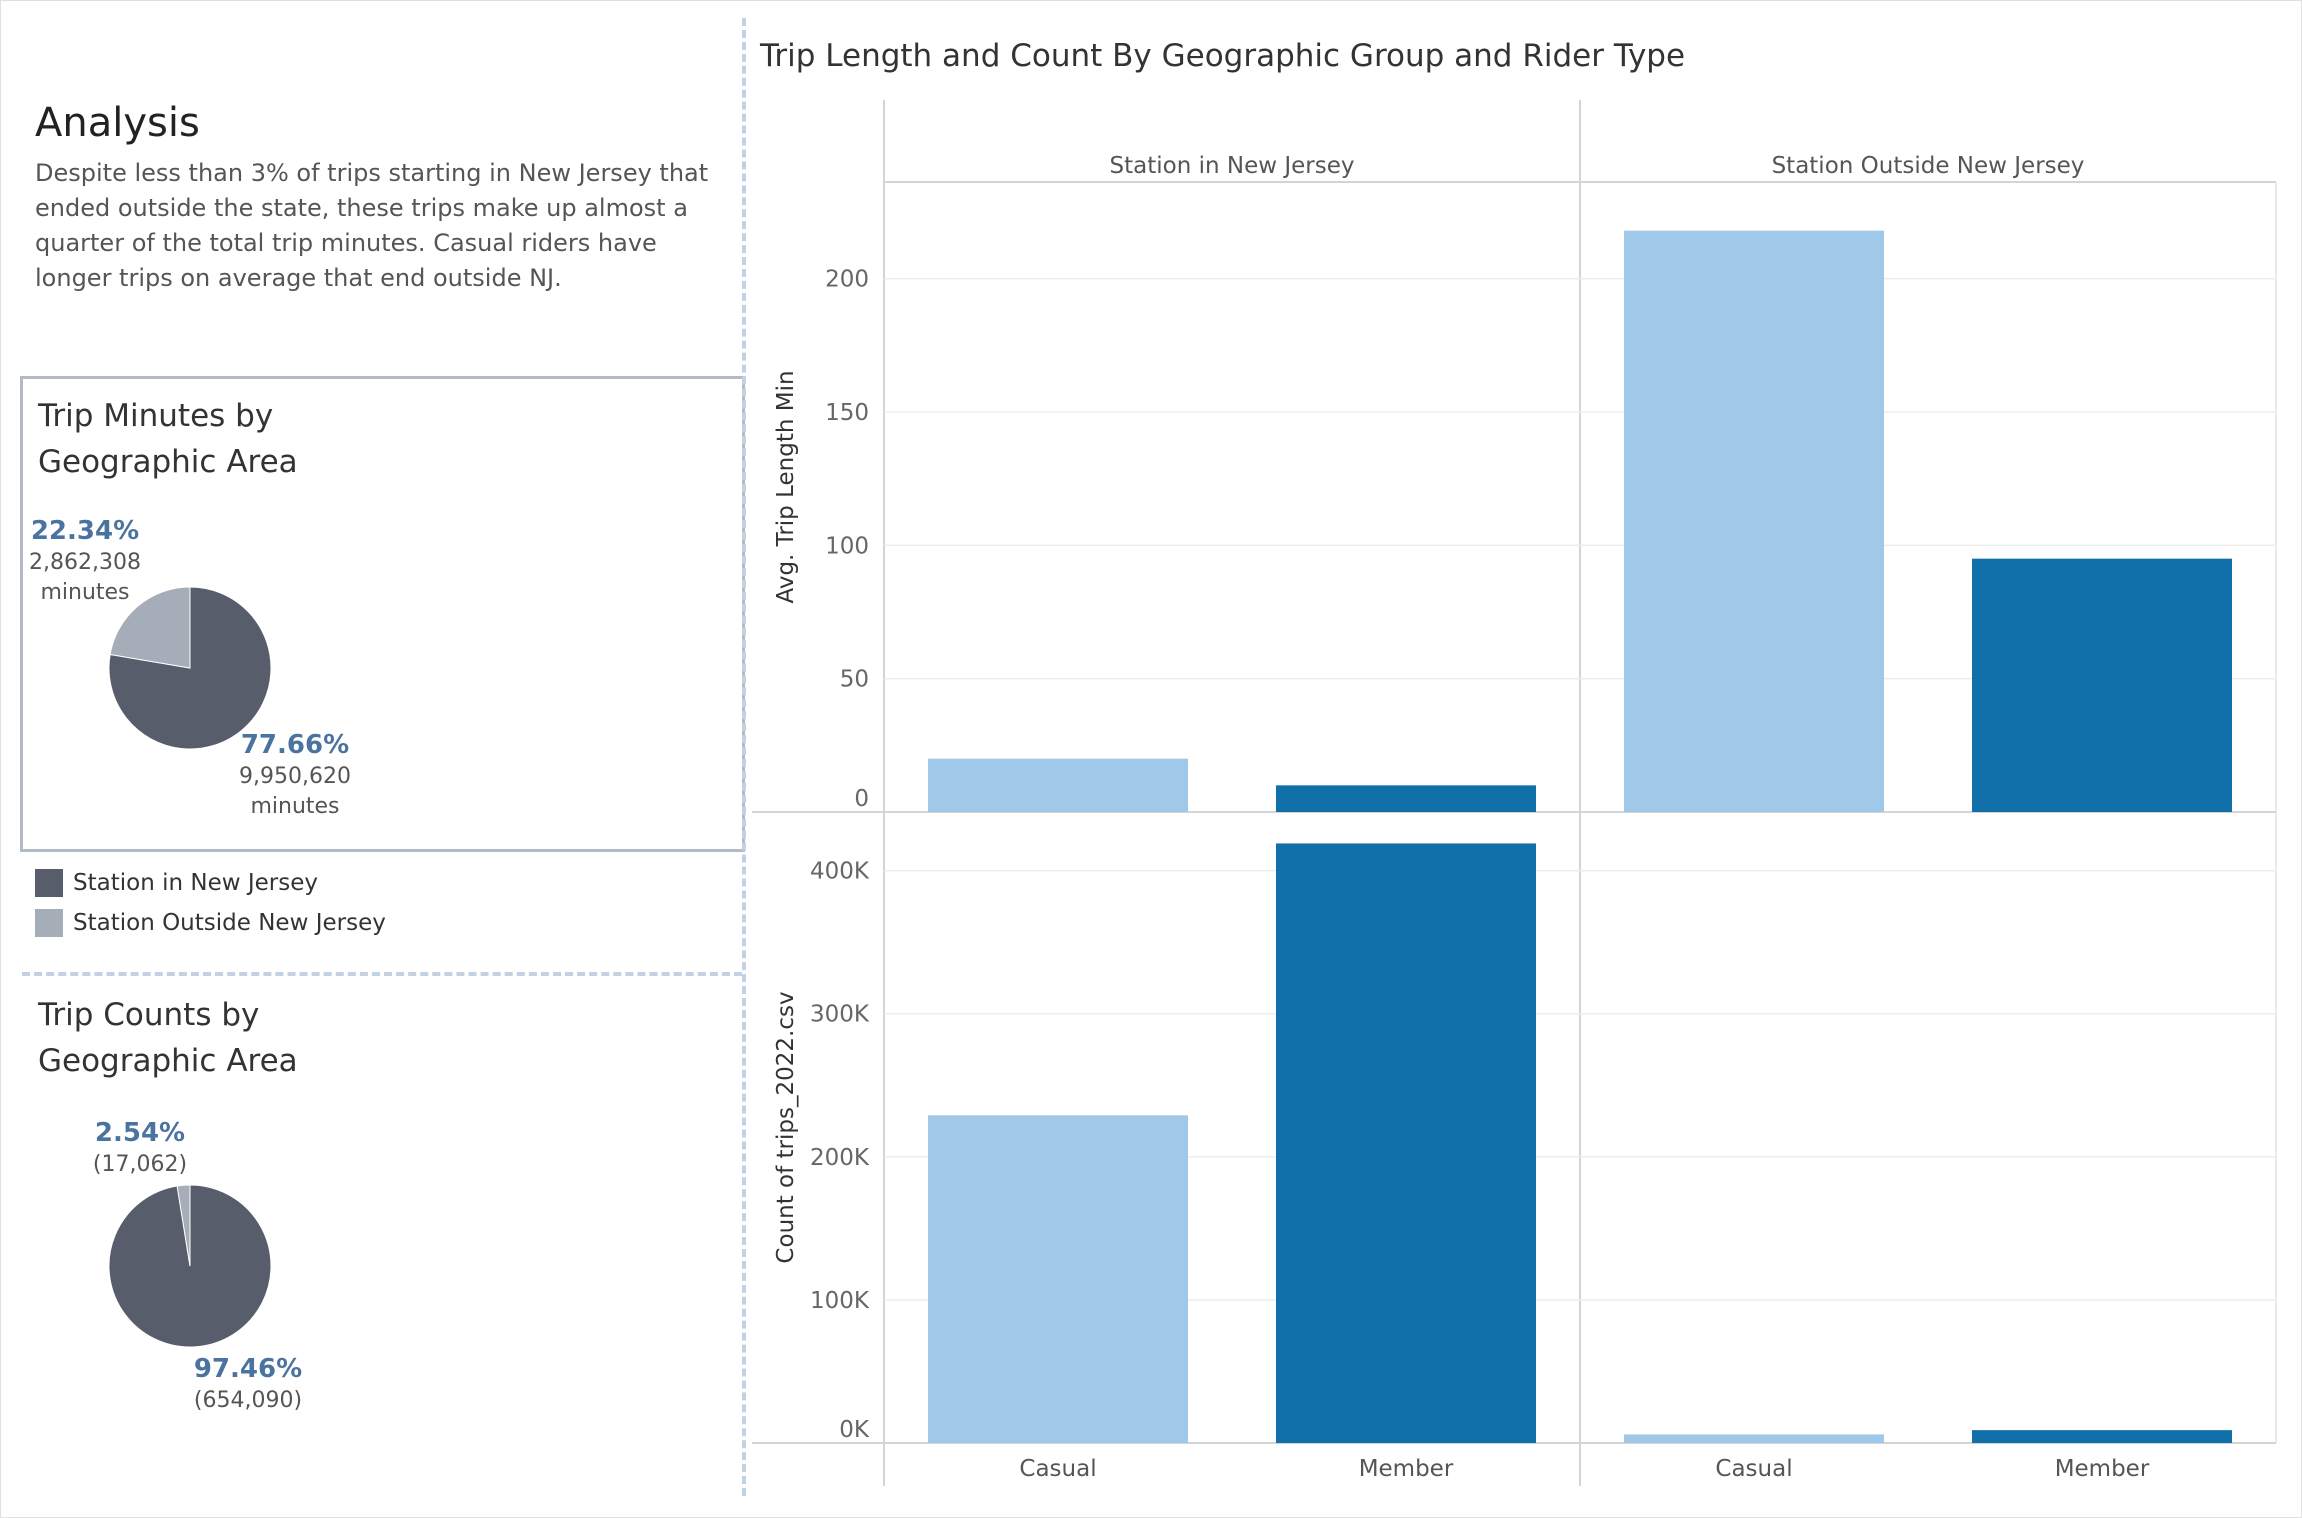 This screenshot has height=1518, width=2302. I want to click on left-panel-divider, so click(382, 974).